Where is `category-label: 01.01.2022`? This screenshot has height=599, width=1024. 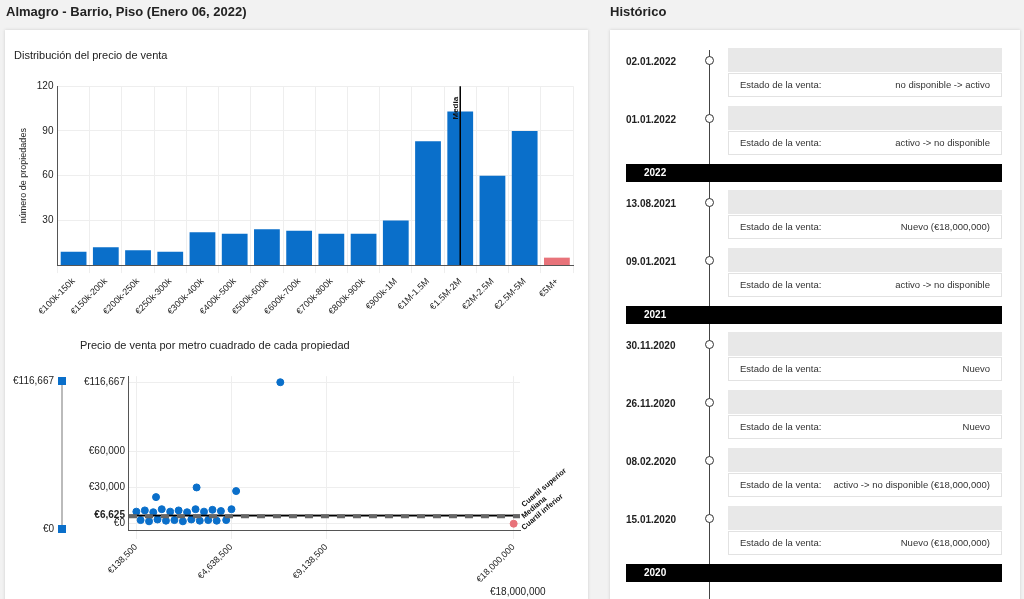 category-label: 01.01.2022 is located at coordinates (651, 119).